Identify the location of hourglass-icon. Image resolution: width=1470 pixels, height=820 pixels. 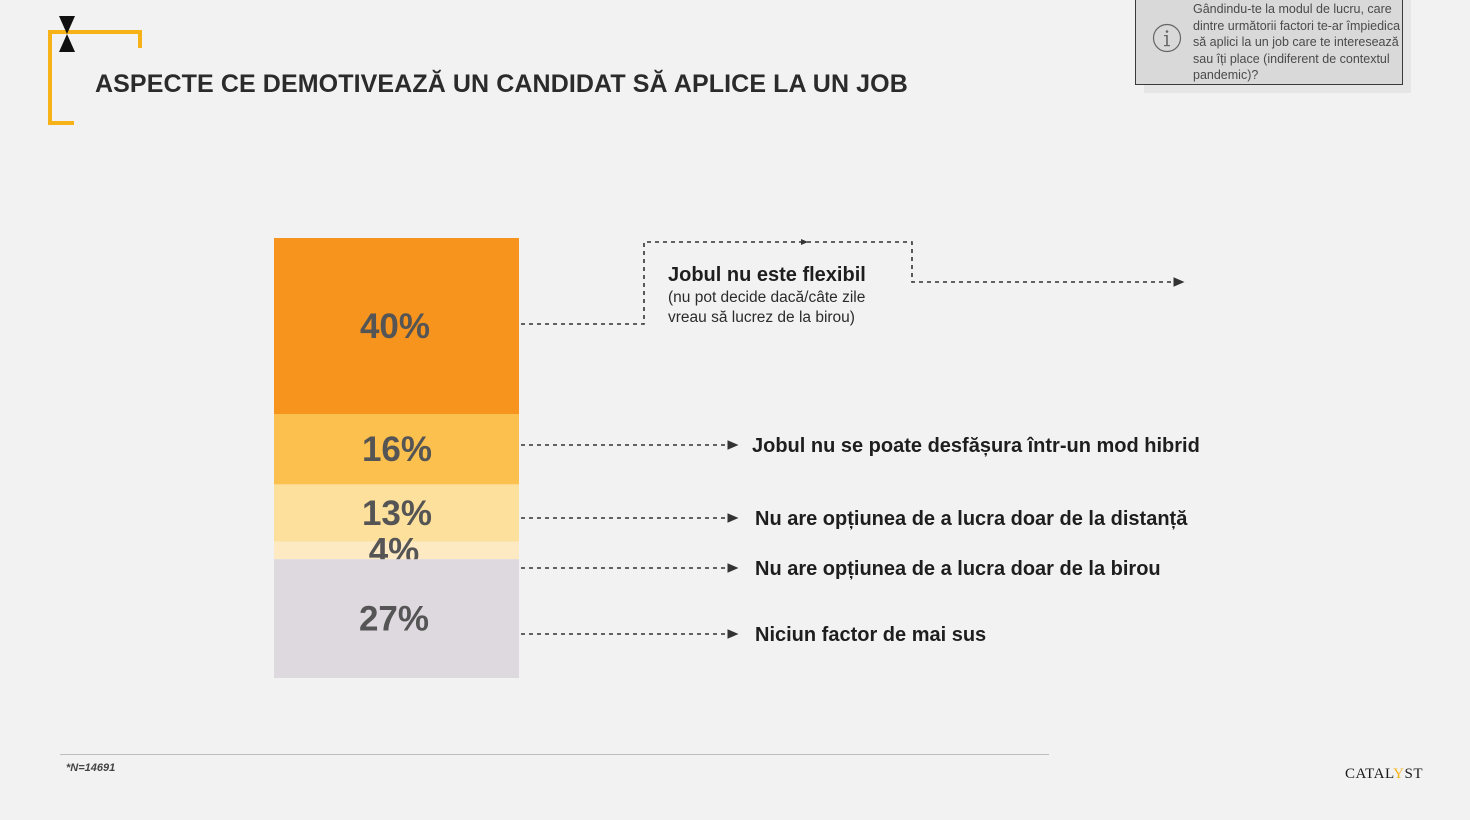
(67, 34).